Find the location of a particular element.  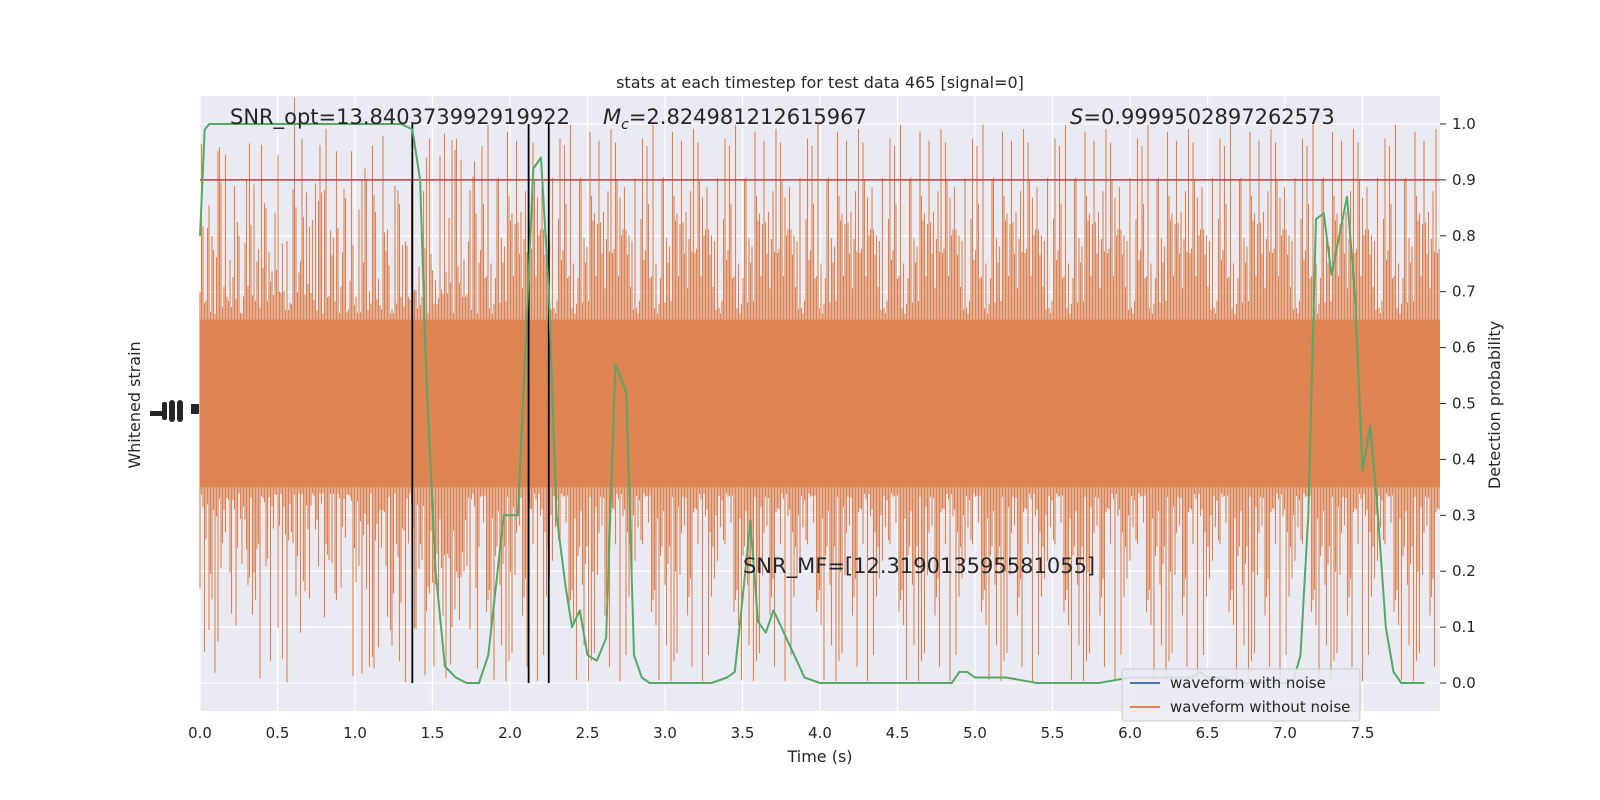

x-tick-label: 0.0 is located at coordinates (200, 733).